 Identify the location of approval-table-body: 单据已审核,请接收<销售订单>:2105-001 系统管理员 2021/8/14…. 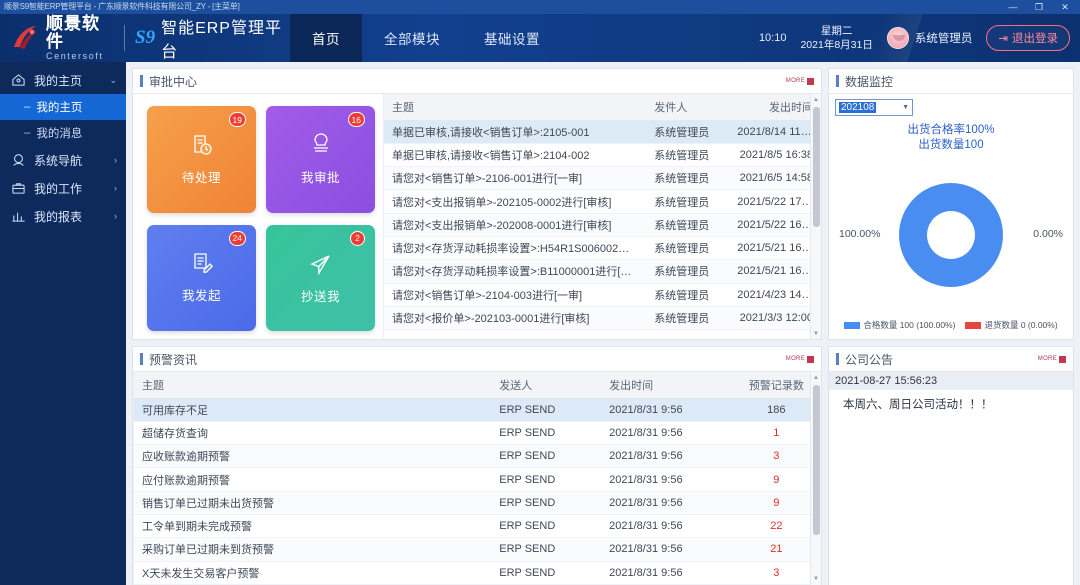
(602, 225).